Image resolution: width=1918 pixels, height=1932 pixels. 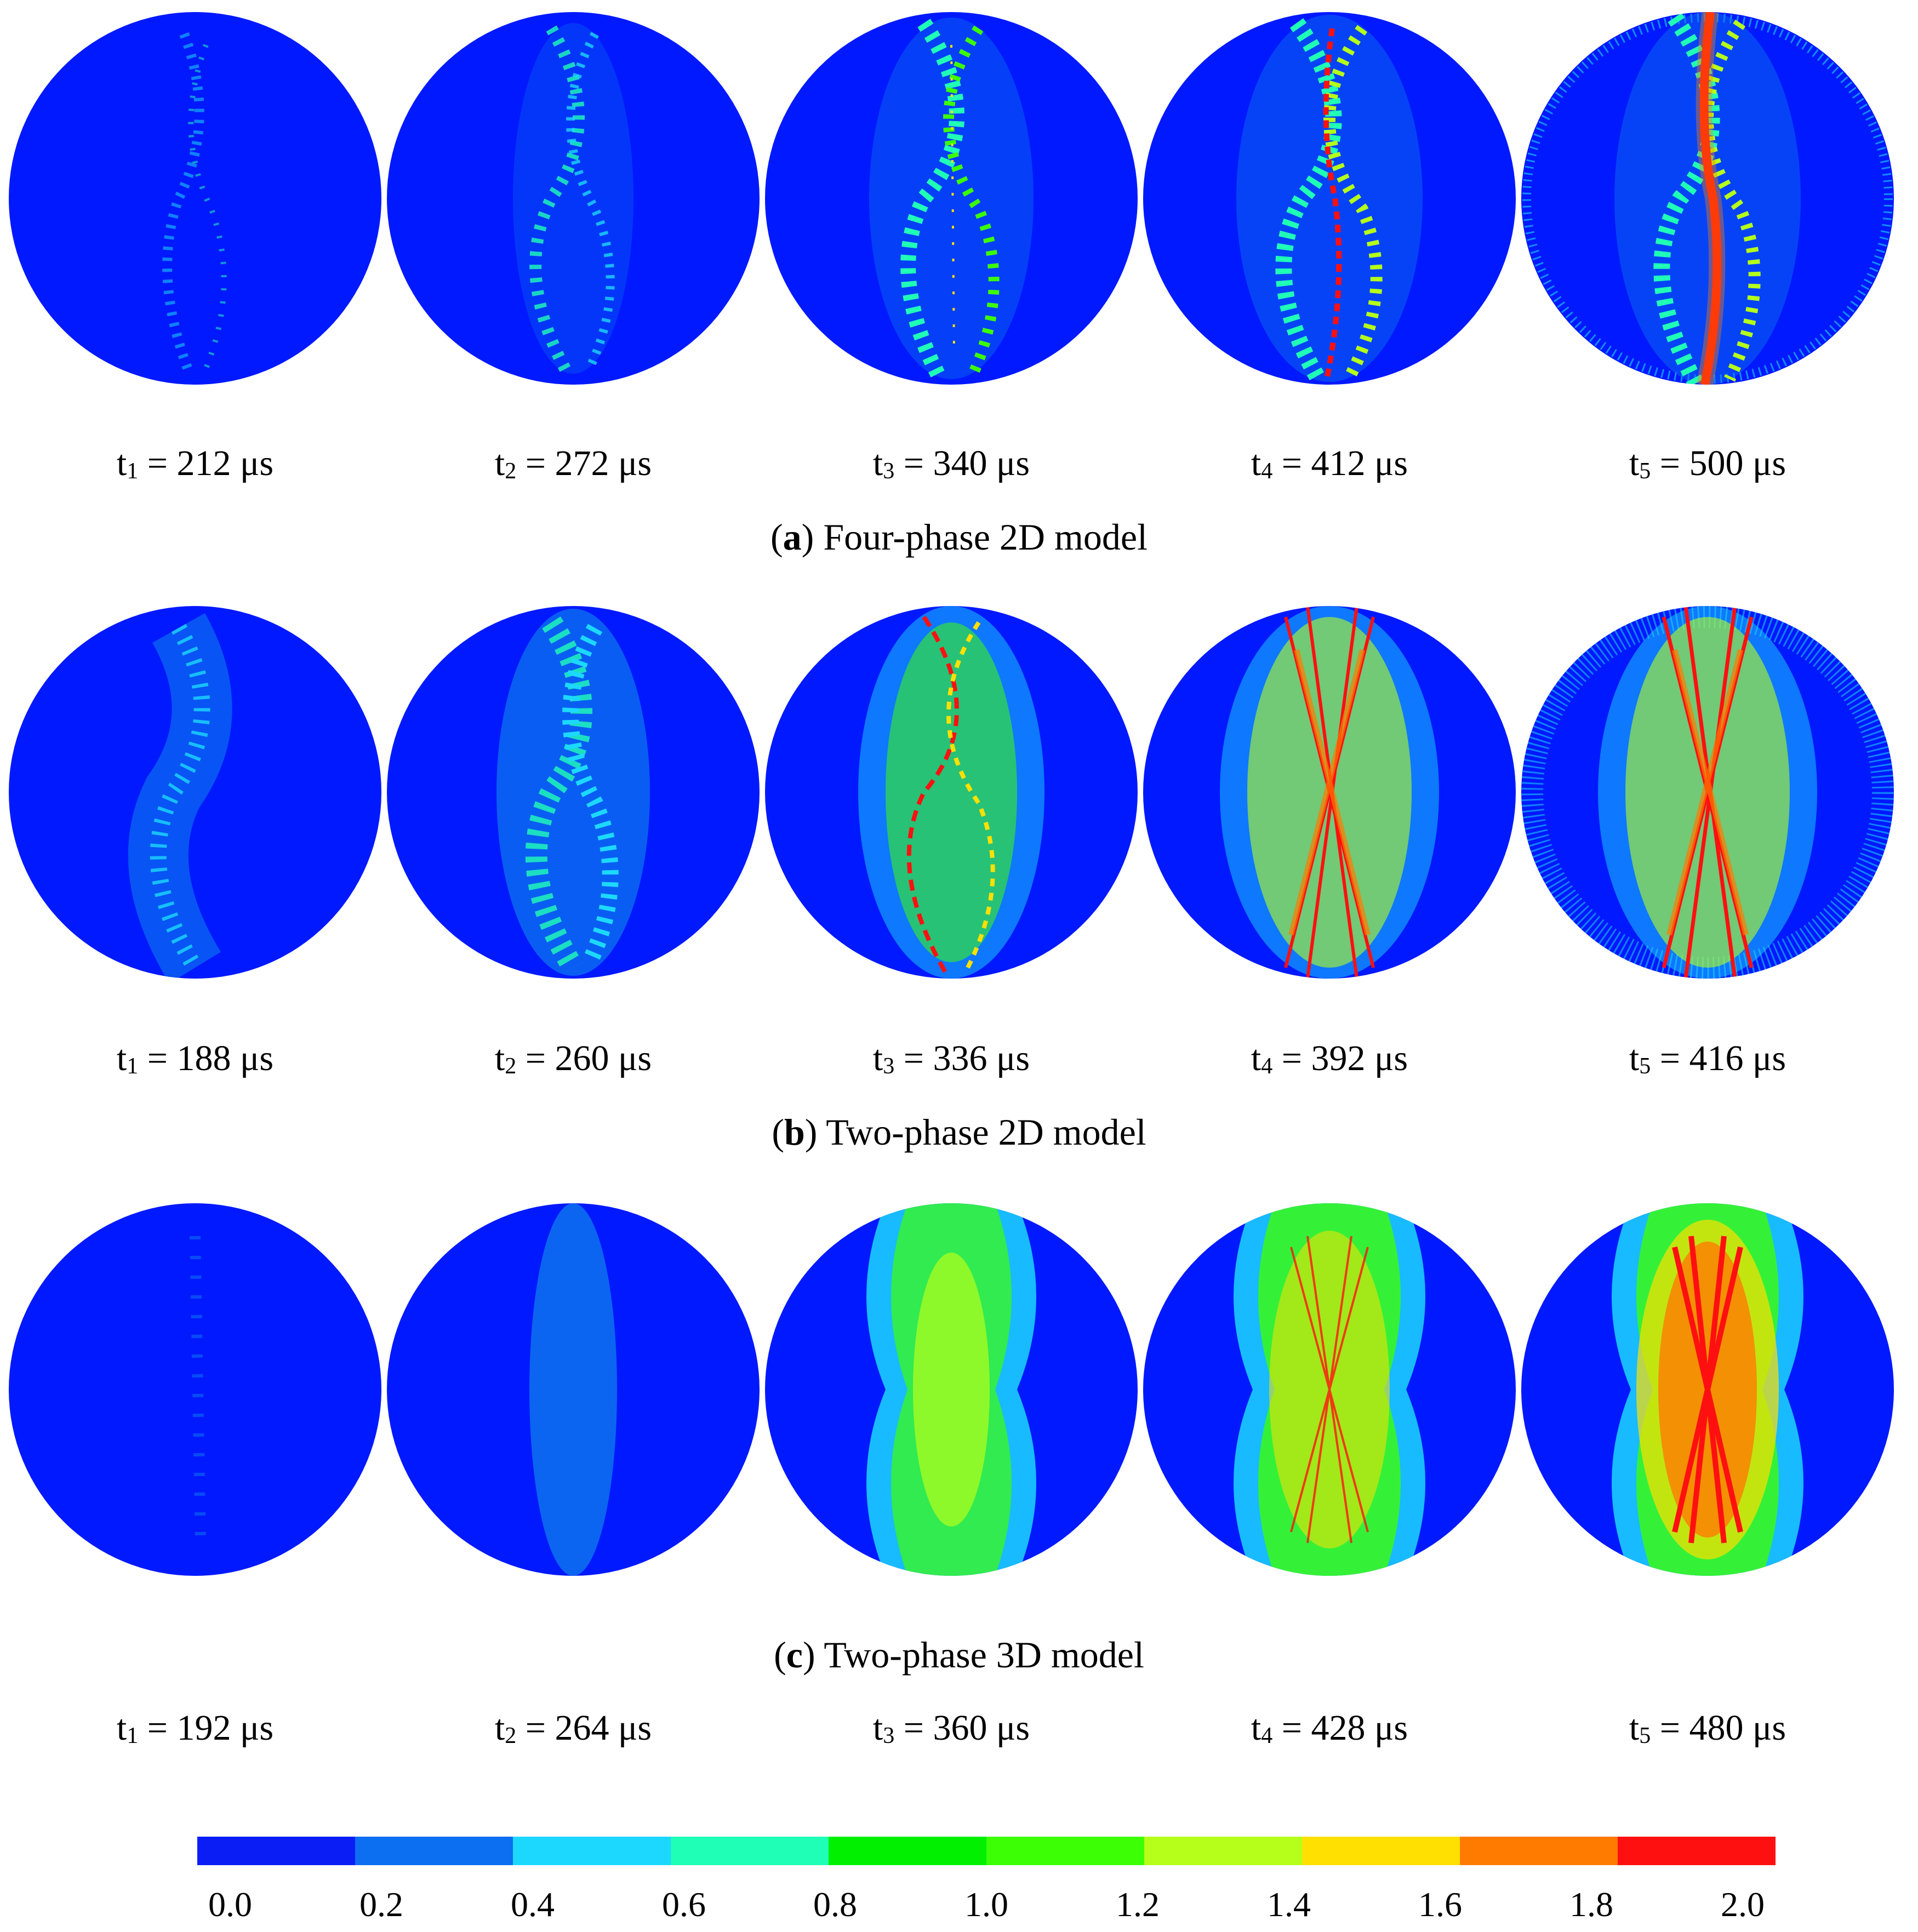 What do you see at coordinates (573, 1728) in the screenshot?
I see `time-label: t2 = 264 μs` at bounding box center [573, 1728].